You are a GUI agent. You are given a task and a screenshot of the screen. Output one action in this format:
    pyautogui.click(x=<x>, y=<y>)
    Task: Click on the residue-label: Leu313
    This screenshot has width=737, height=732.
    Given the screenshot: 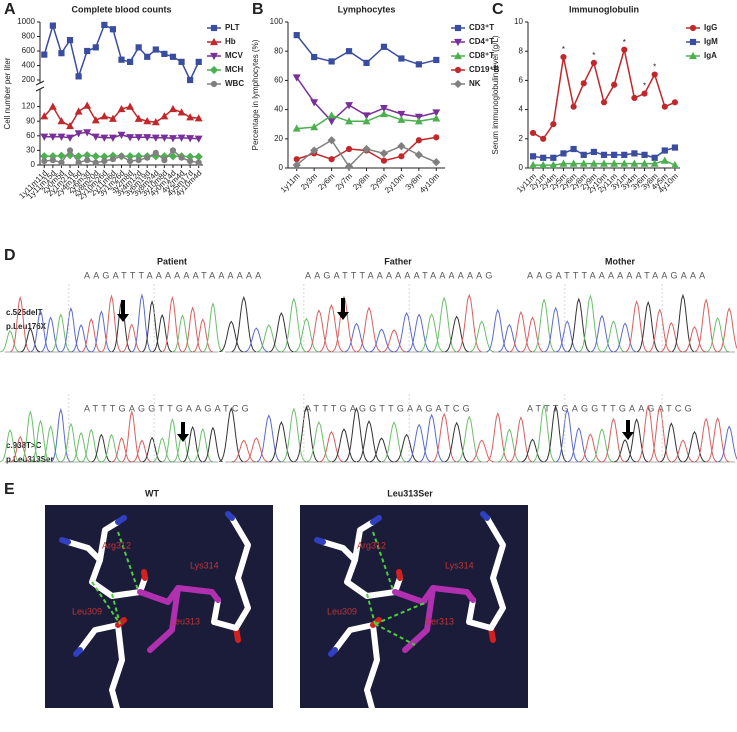 What is the action you would take?
    pyautogui.click(x=185, y=621)
    